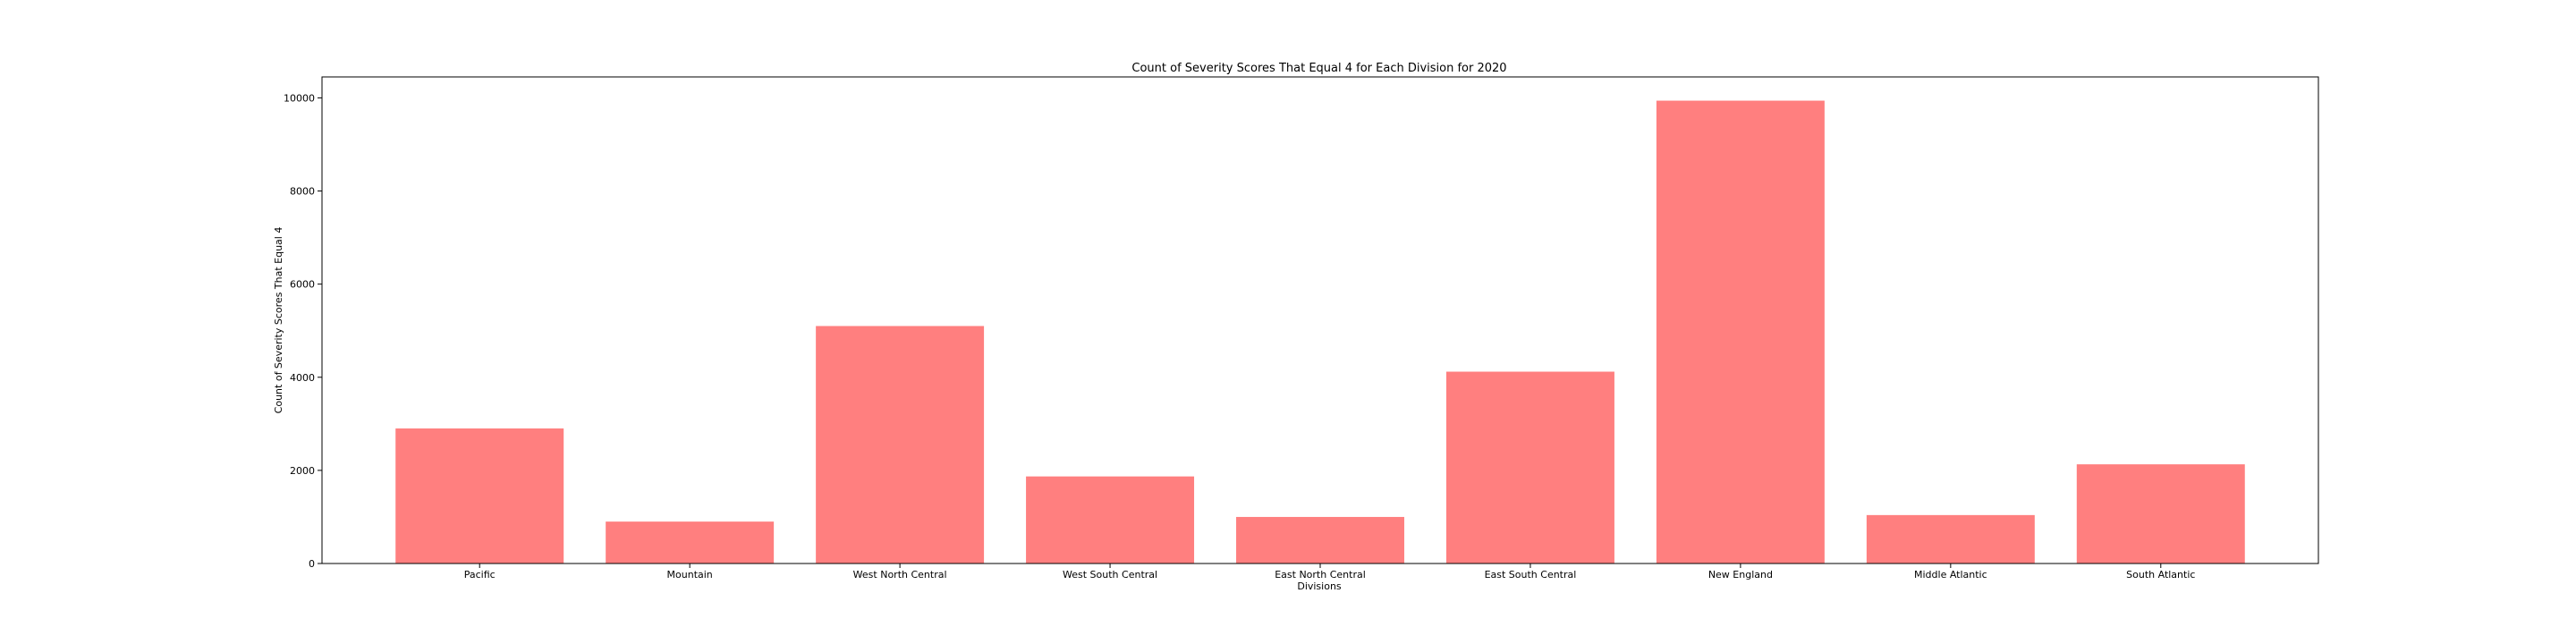 This screenshot has height=644, width=2576. What do you see at coordinates (1320, 540) in the screenshot?
I see `bar-east-north-central` at bounding box center [1320, 540].